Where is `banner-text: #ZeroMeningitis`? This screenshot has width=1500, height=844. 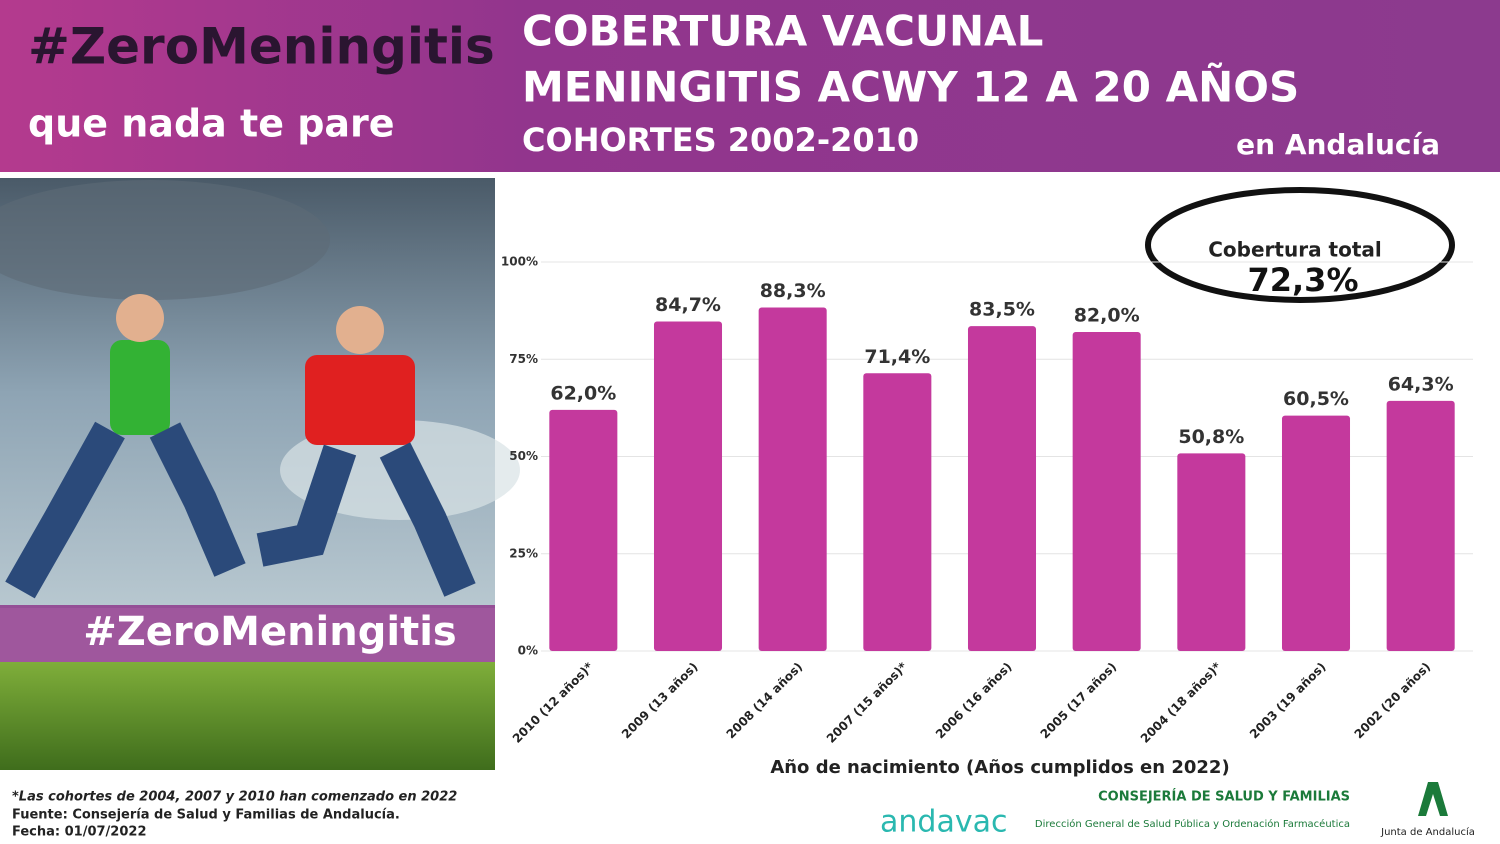
banner-text: #ZeroMeningitis is located at coordinates (269, 632).